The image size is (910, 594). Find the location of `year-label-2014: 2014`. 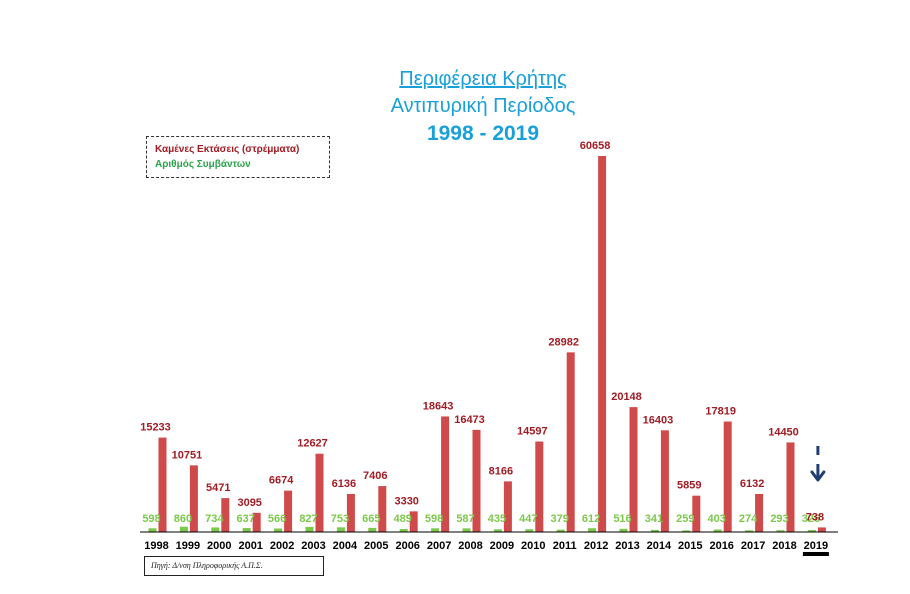

year-label-2014: 2014 is located at coordinates (659, 546).